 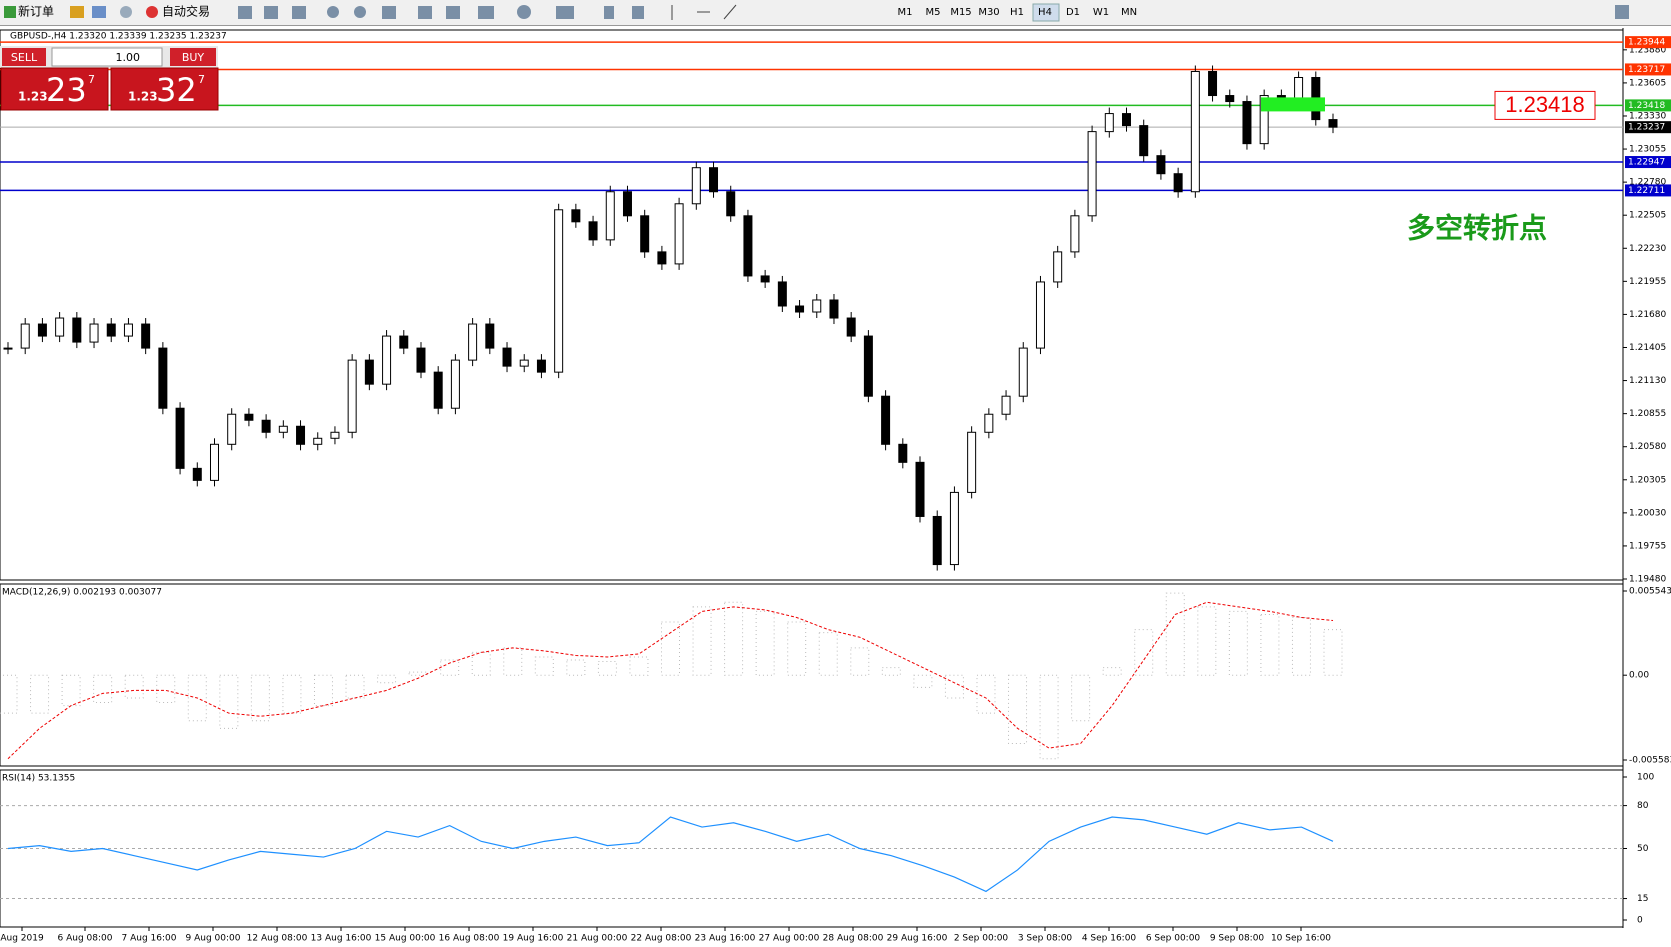 I want to click on buy-text: BUY, so click(x=193, y=57).